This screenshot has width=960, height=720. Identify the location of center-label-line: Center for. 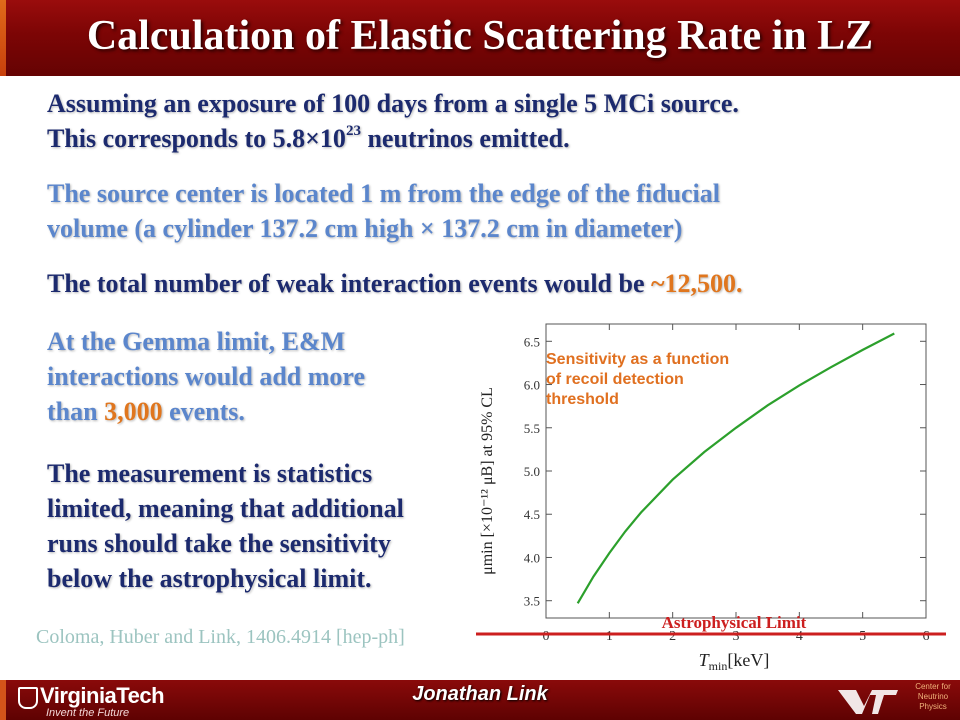
(933, 686).